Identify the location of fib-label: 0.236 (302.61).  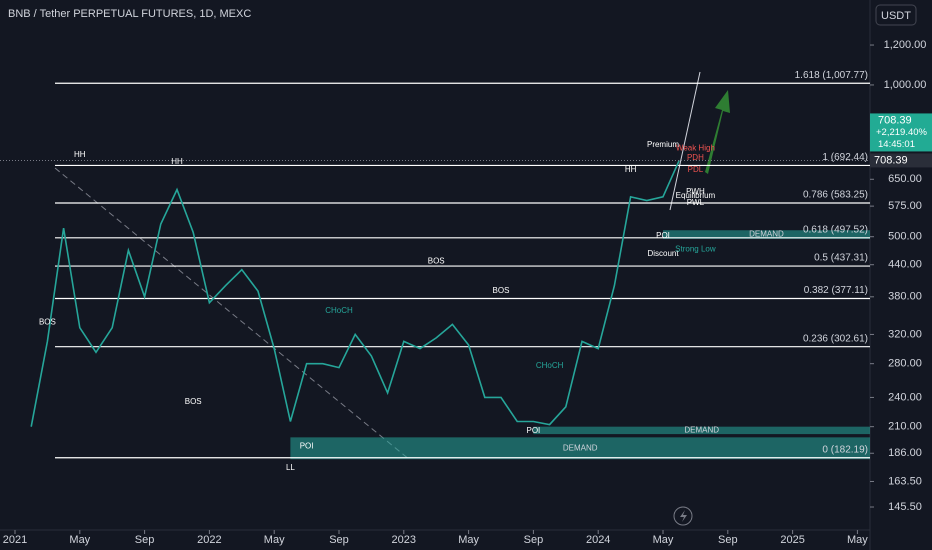
(835, 338).